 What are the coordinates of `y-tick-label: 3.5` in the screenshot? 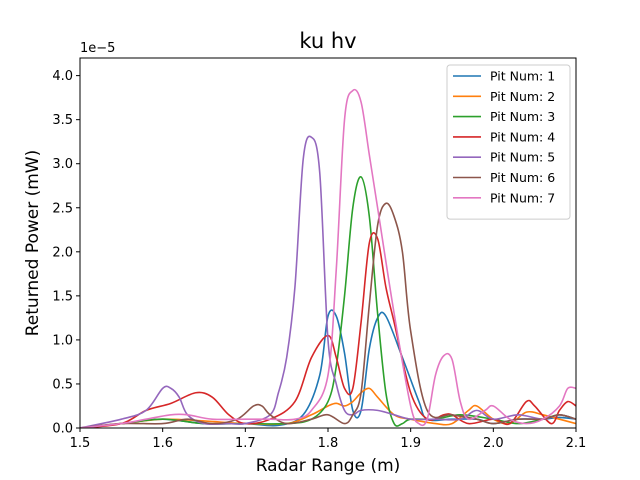 It's located at (62, 120).